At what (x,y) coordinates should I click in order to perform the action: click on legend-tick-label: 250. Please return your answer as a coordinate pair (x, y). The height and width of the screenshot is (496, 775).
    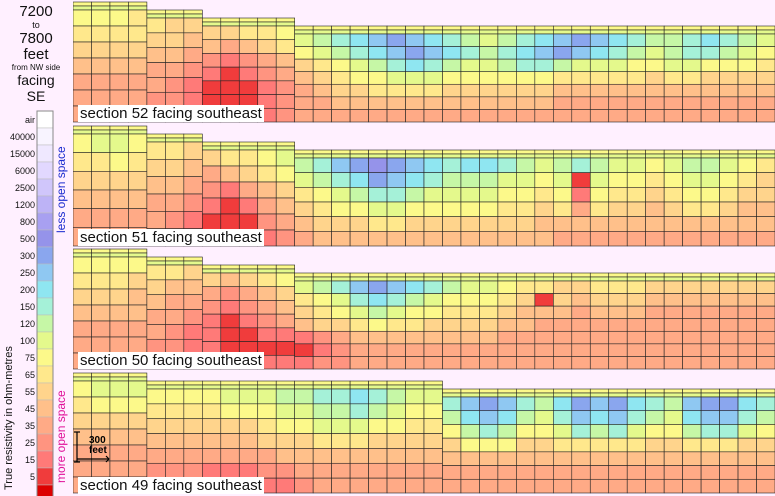
    Looking at the image, I should click on (27, 273).